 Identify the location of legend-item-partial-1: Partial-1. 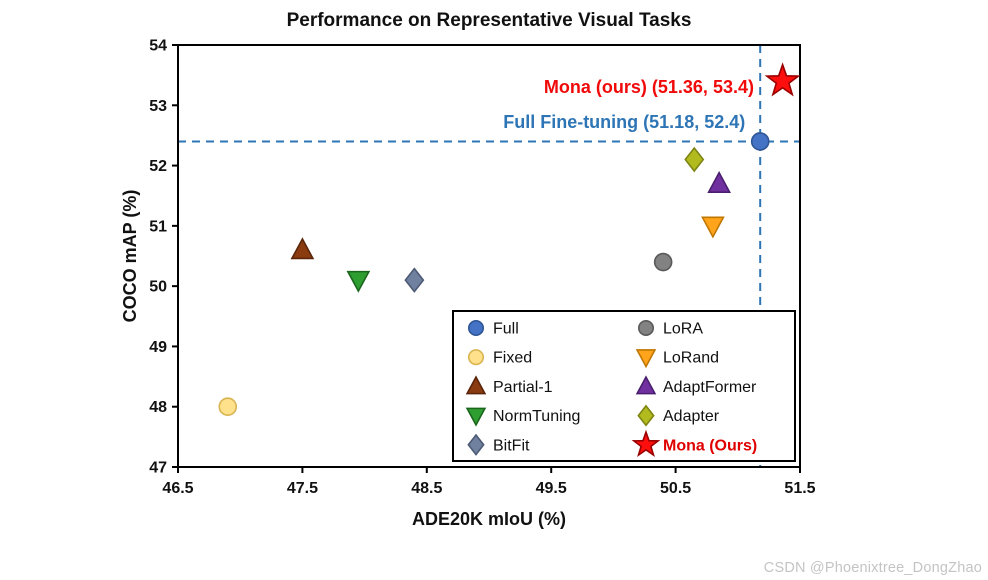
(509, 385).